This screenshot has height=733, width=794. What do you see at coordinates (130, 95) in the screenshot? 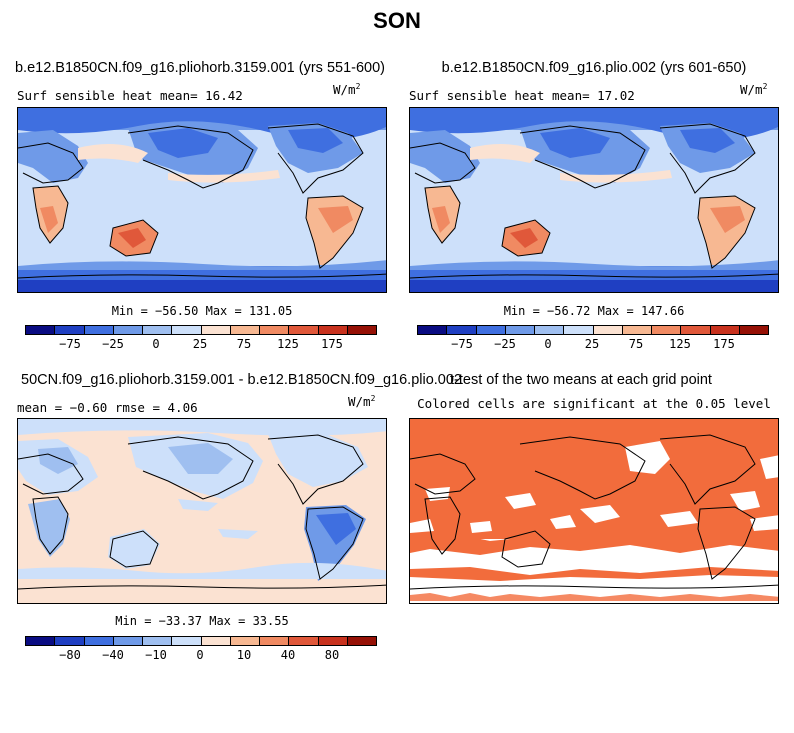
I see `panel-1-subtitle: Surf sensible heat mean= 16.42` at bounding box center [130, 95].